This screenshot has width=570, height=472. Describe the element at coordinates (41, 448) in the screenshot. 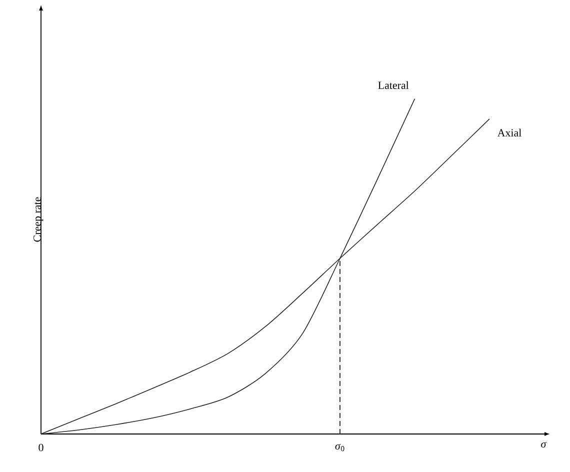

I see `x-tick-label: 0` at that location.